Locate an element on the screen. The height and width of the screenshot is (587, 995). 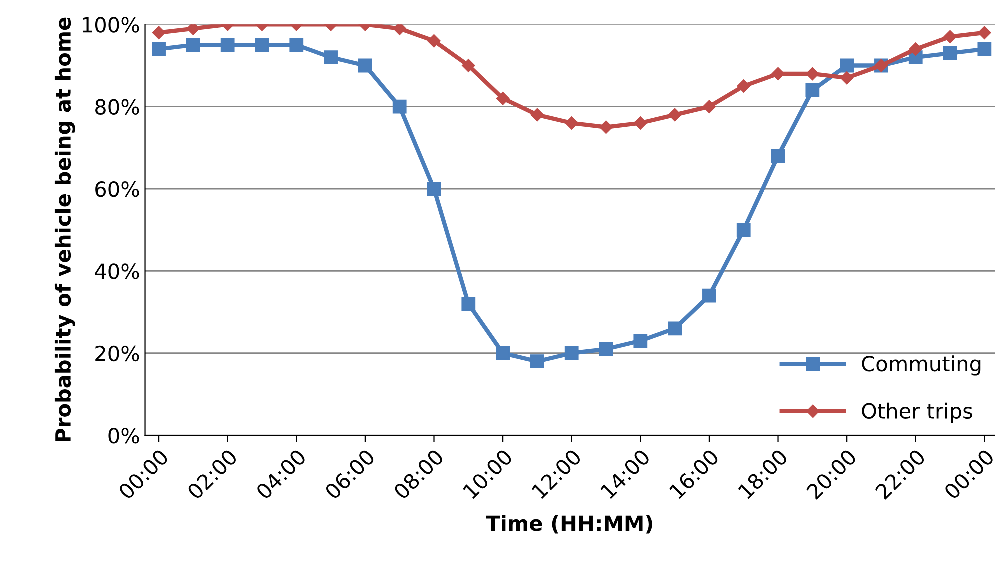
y-axis-title: Probability of vehicle being at home is located at coordinates (65, 230).